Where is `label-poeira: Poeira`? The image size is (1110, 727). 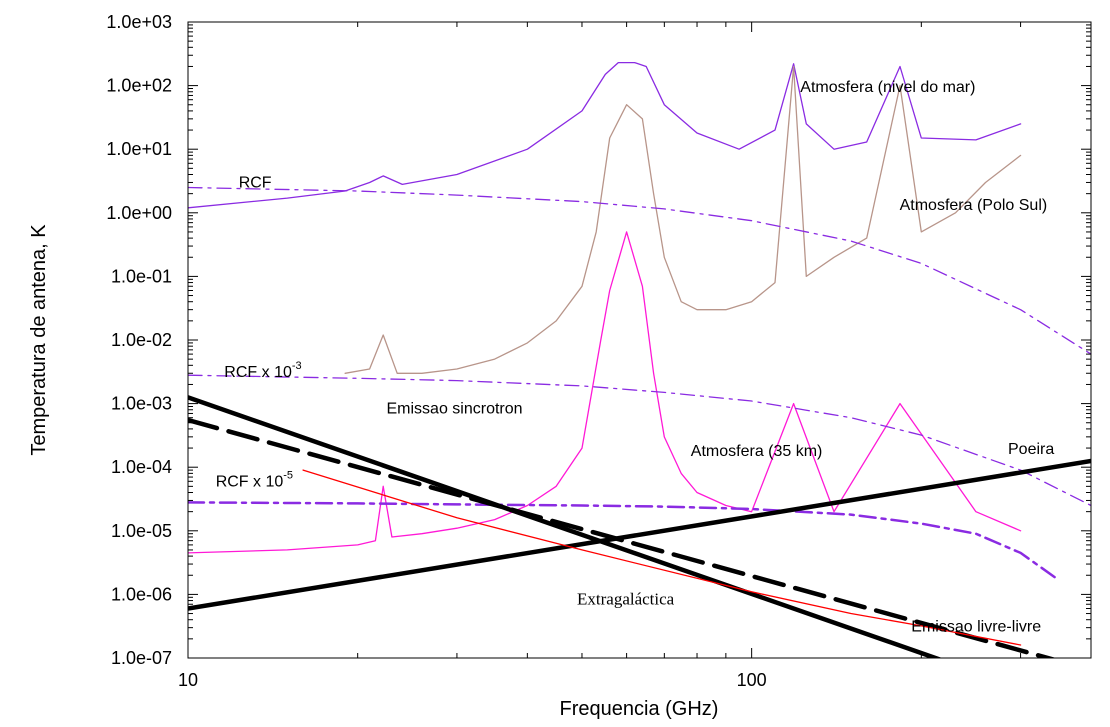 label-poeira: Poeira is located at coordinates (1031, 449).